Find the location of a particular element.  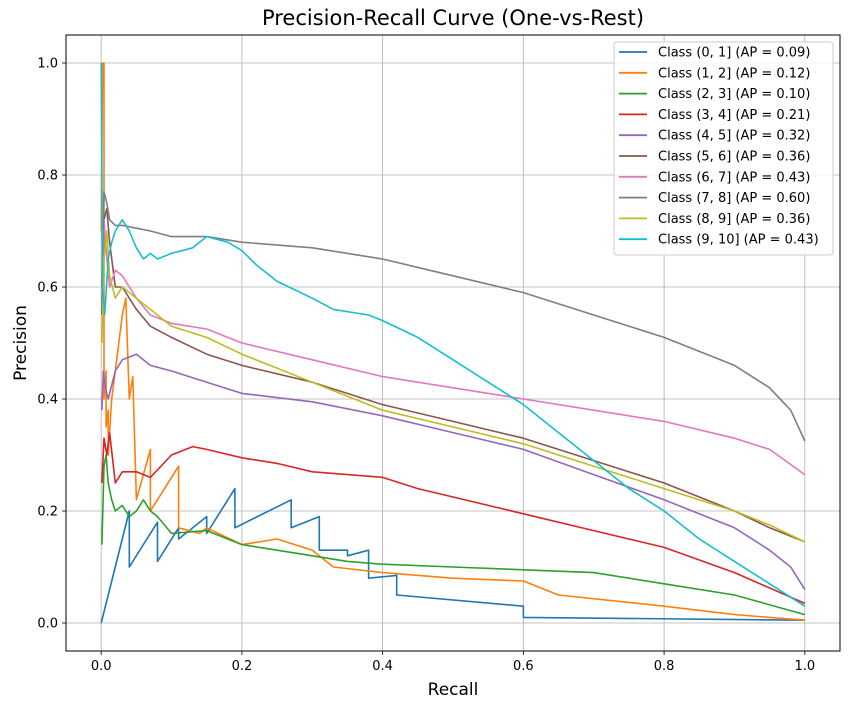

y-axis-title: Precision is located at coordinates (21, 343).